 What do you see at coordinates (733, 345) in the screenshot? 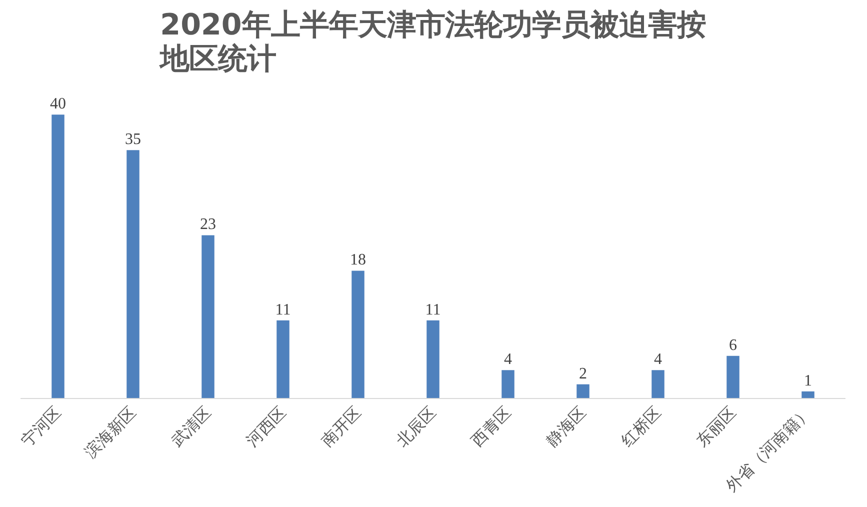
I see `data-label: 6` at bounding box center [733, 345].